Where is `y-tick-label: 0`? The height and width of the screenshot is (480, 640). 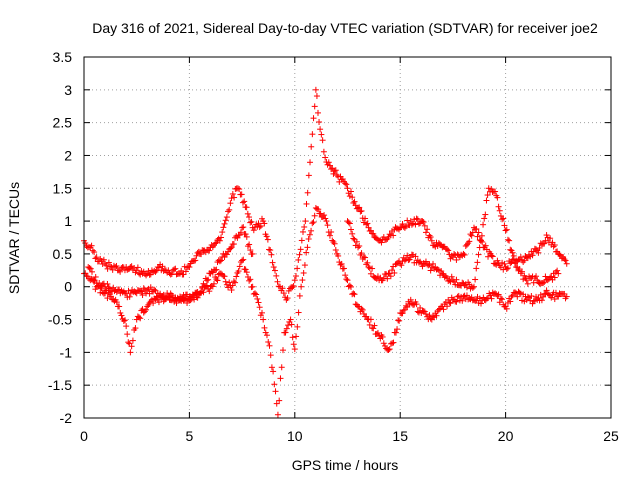 y-tick-label: 0 is located at coordinates (68, 287).